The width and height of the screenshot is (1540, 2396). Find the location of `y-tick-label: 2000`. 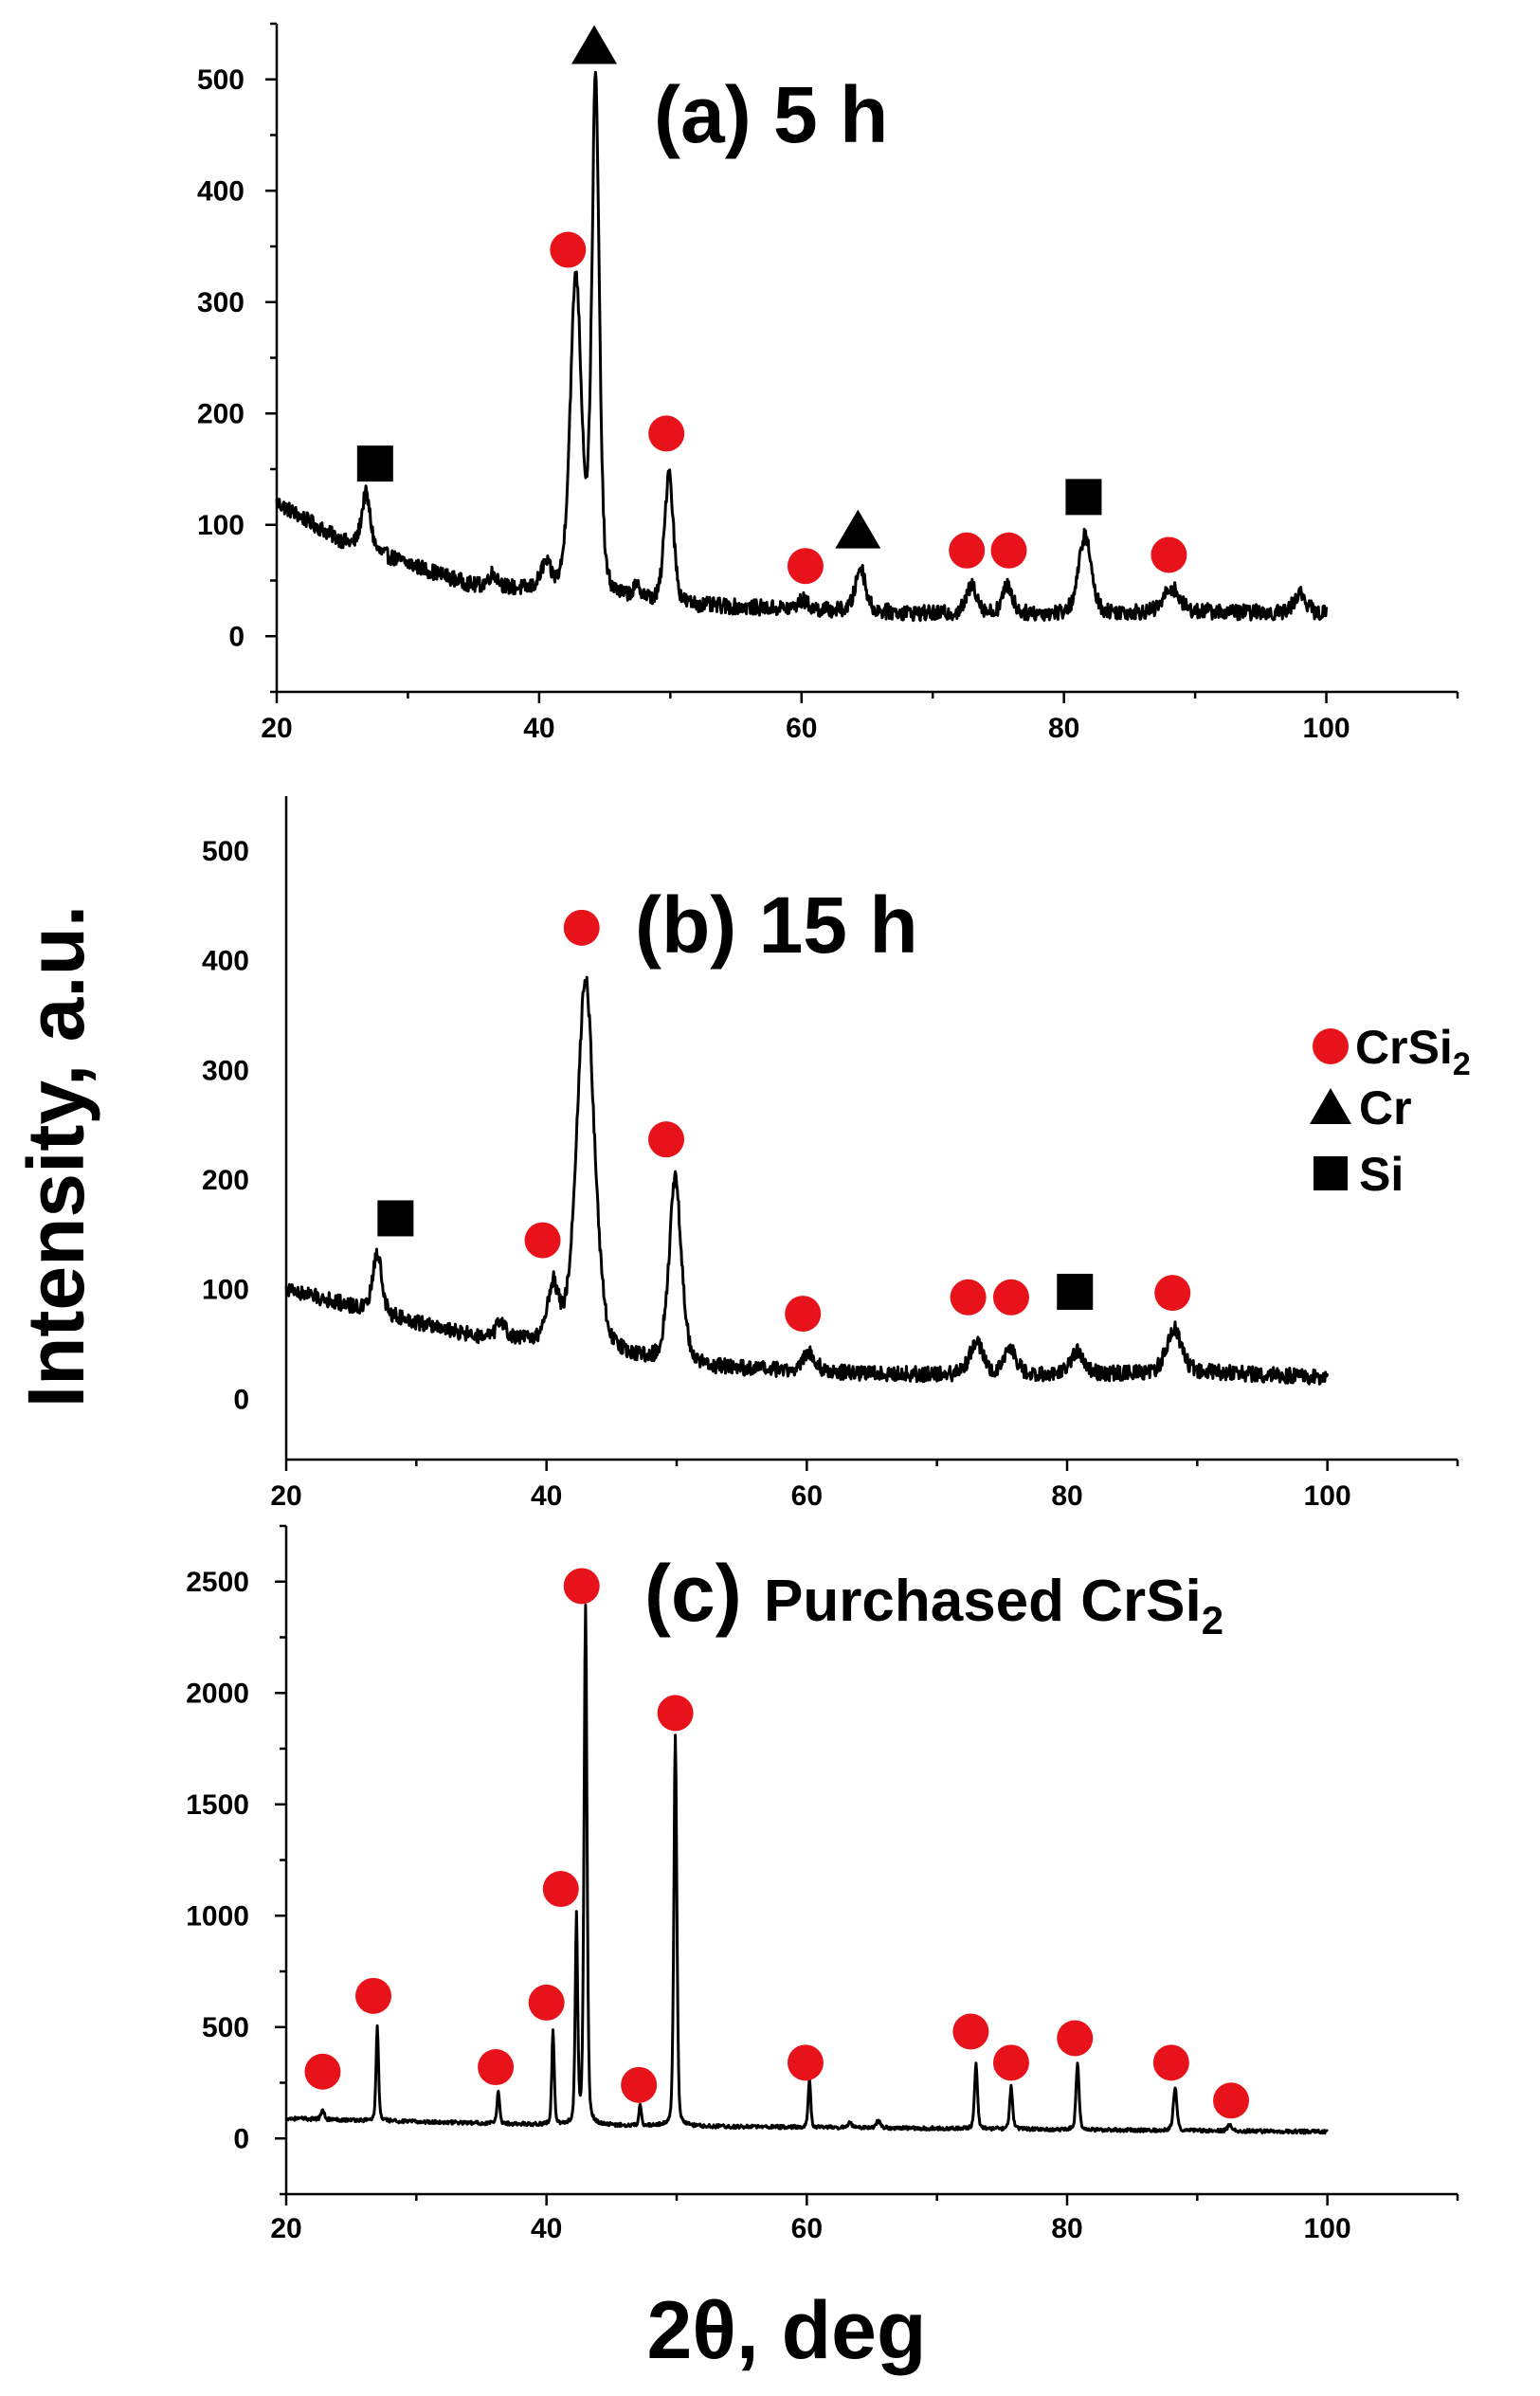

y-tick-label: 2000 is located at coordinates (218, 1694).